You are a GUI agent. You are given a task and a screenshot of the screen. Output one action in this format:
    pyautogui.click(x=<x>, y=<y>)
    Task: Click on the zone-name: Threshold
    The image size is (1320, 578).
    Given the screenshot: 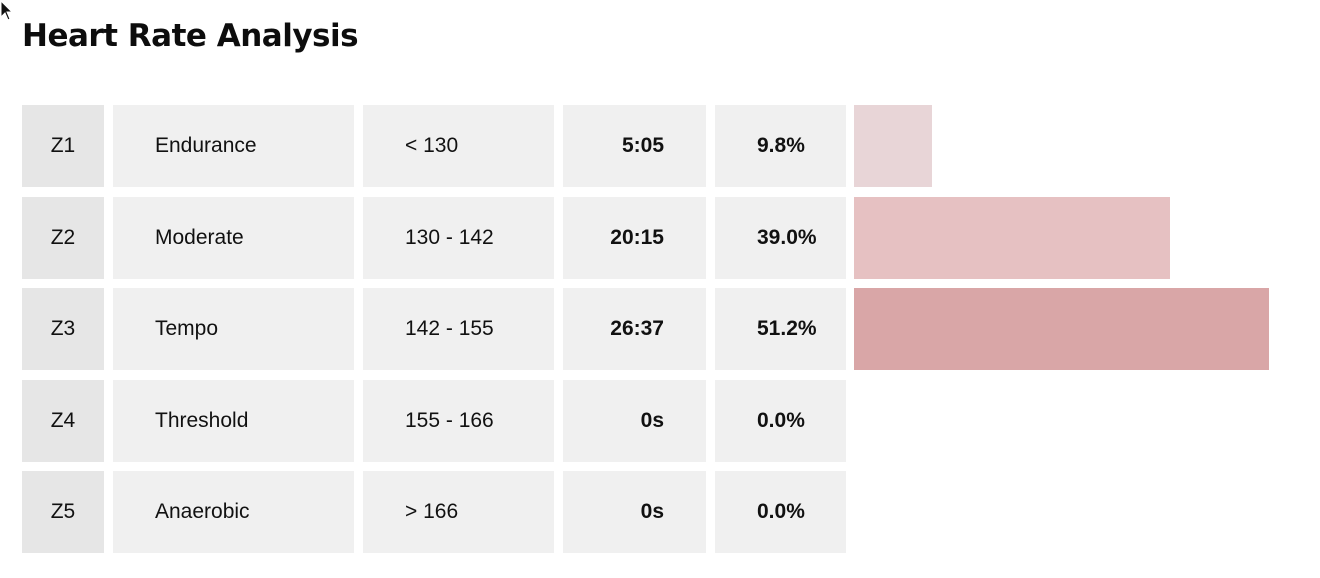 What is the action you would take?
    pyautogui.click(x=233, y=420)
    